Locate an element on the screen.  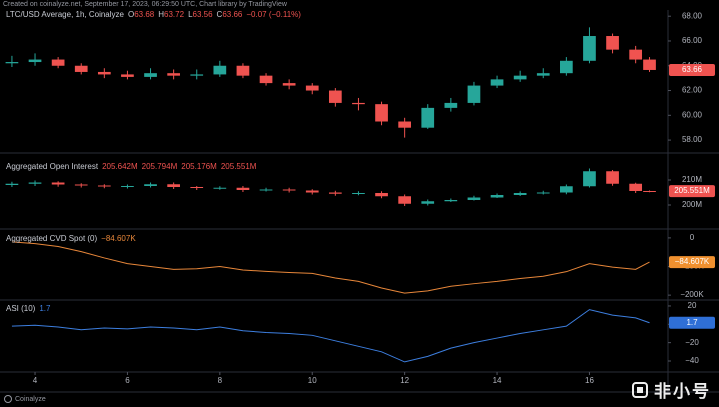
legend-value: 63.56 is located at coordinates (202, 14).